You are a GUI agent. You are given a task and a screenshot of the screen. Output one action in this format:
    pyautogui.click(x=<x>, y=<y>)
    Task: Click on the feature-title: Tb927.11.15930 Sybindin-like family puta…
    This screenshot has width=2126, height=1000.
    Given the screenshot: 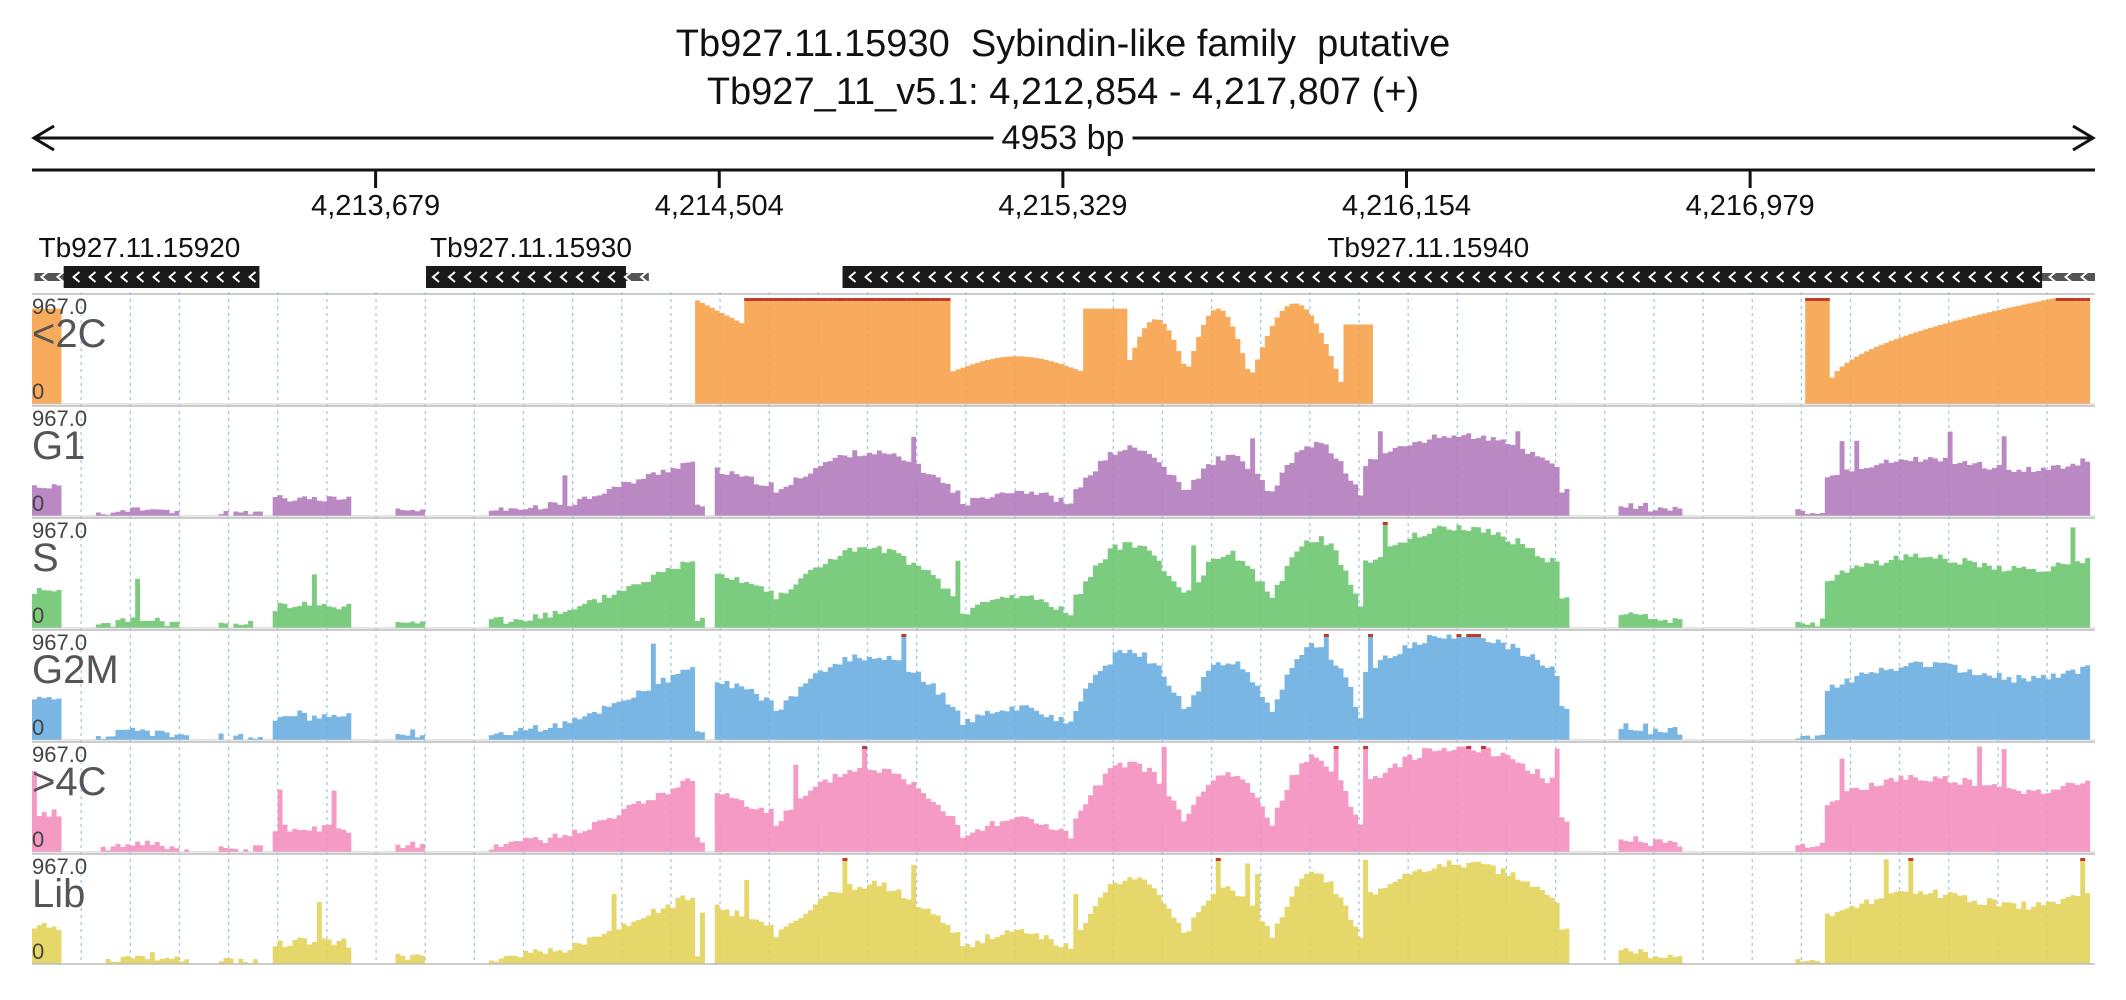 What is the action you would take?
    pyautogui.click(x=1063, y=44)
    